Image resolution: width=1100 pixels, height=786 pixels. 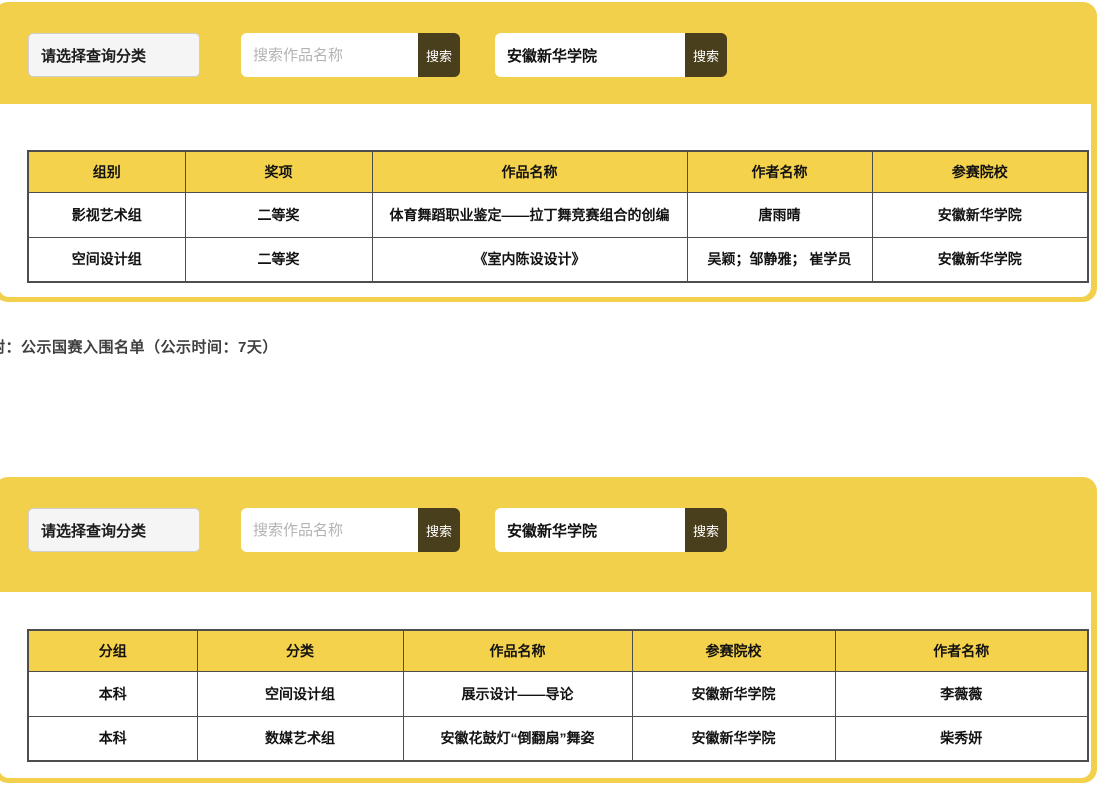 I want to click on awards-table-header-row: 组别 奖项 作品名称 作者名称 参赛院校, so click(x=558, y=171).